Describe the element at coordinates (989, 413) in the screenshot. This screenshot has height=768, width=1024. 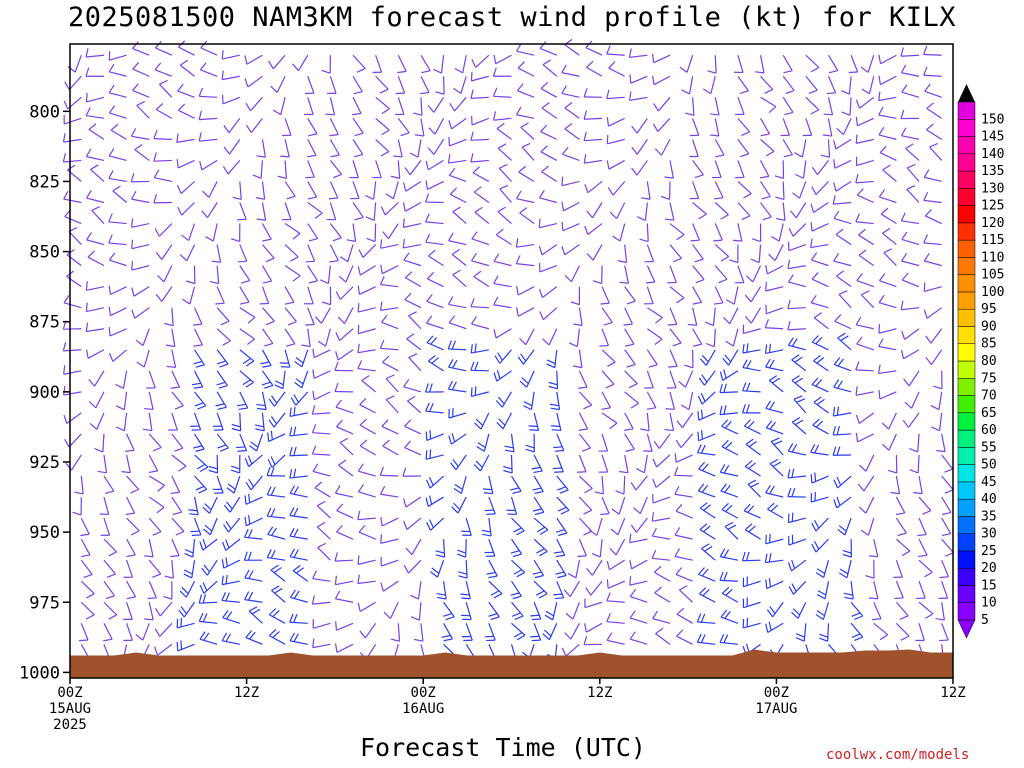
I see `colorbar-label: 65` at that location.